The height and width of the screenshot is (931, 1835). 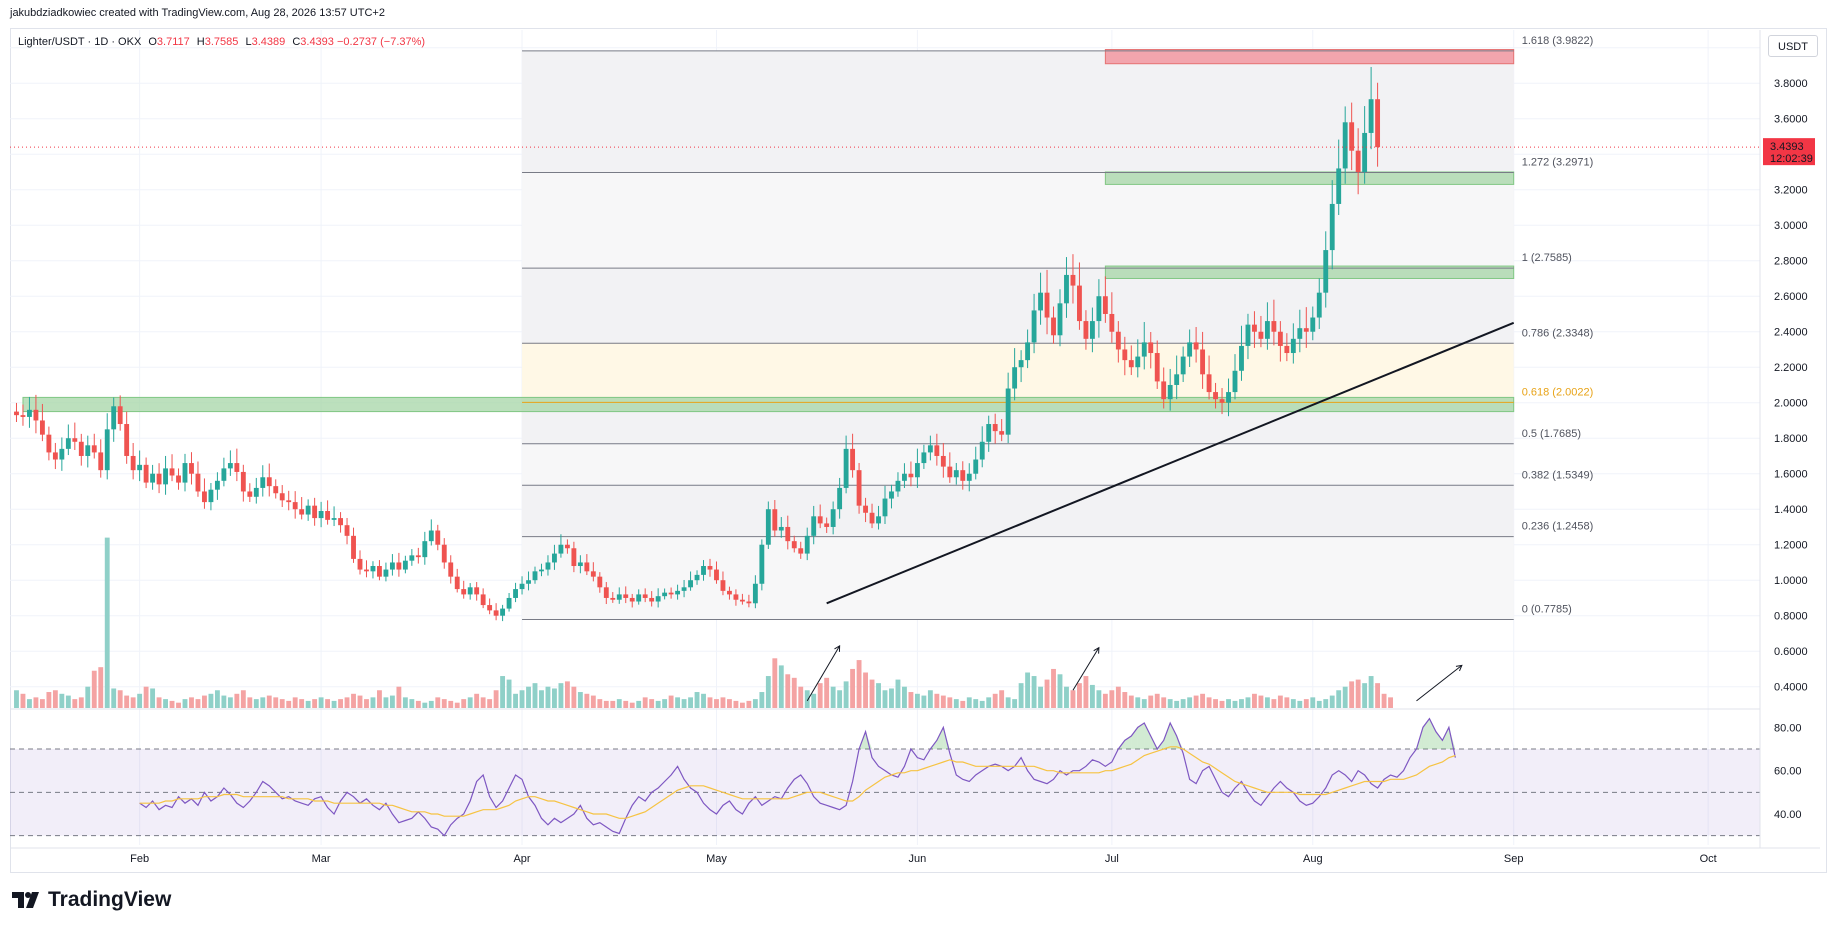 I want to click on rsi-overbought-fill, so click(x=1141, y=736).